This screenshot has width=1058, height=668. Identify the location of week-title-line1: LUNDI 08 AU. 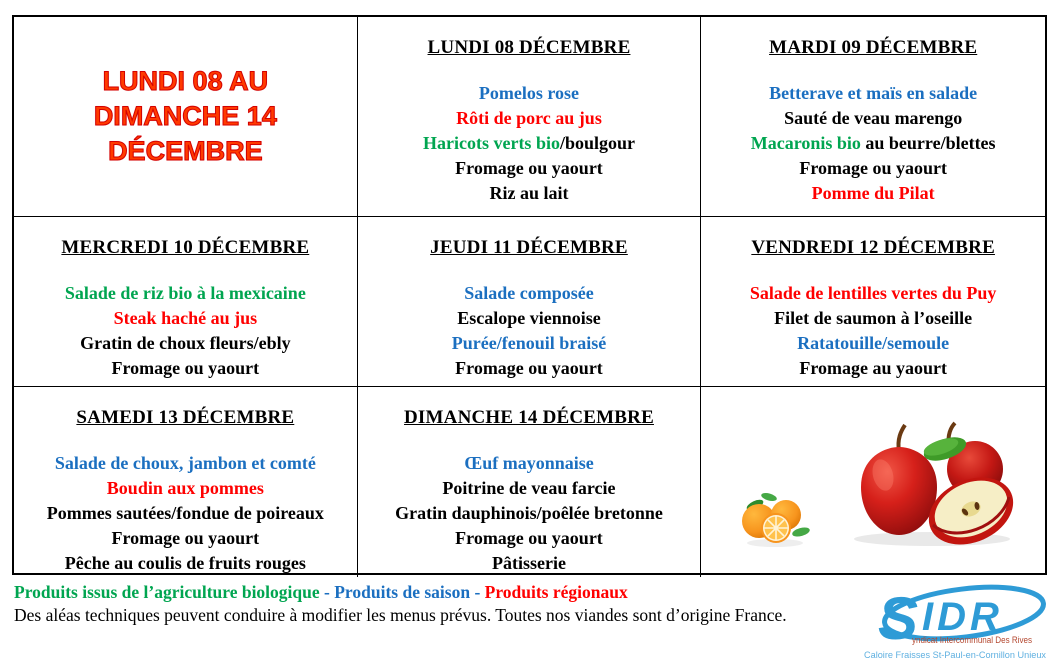
(185, 80).